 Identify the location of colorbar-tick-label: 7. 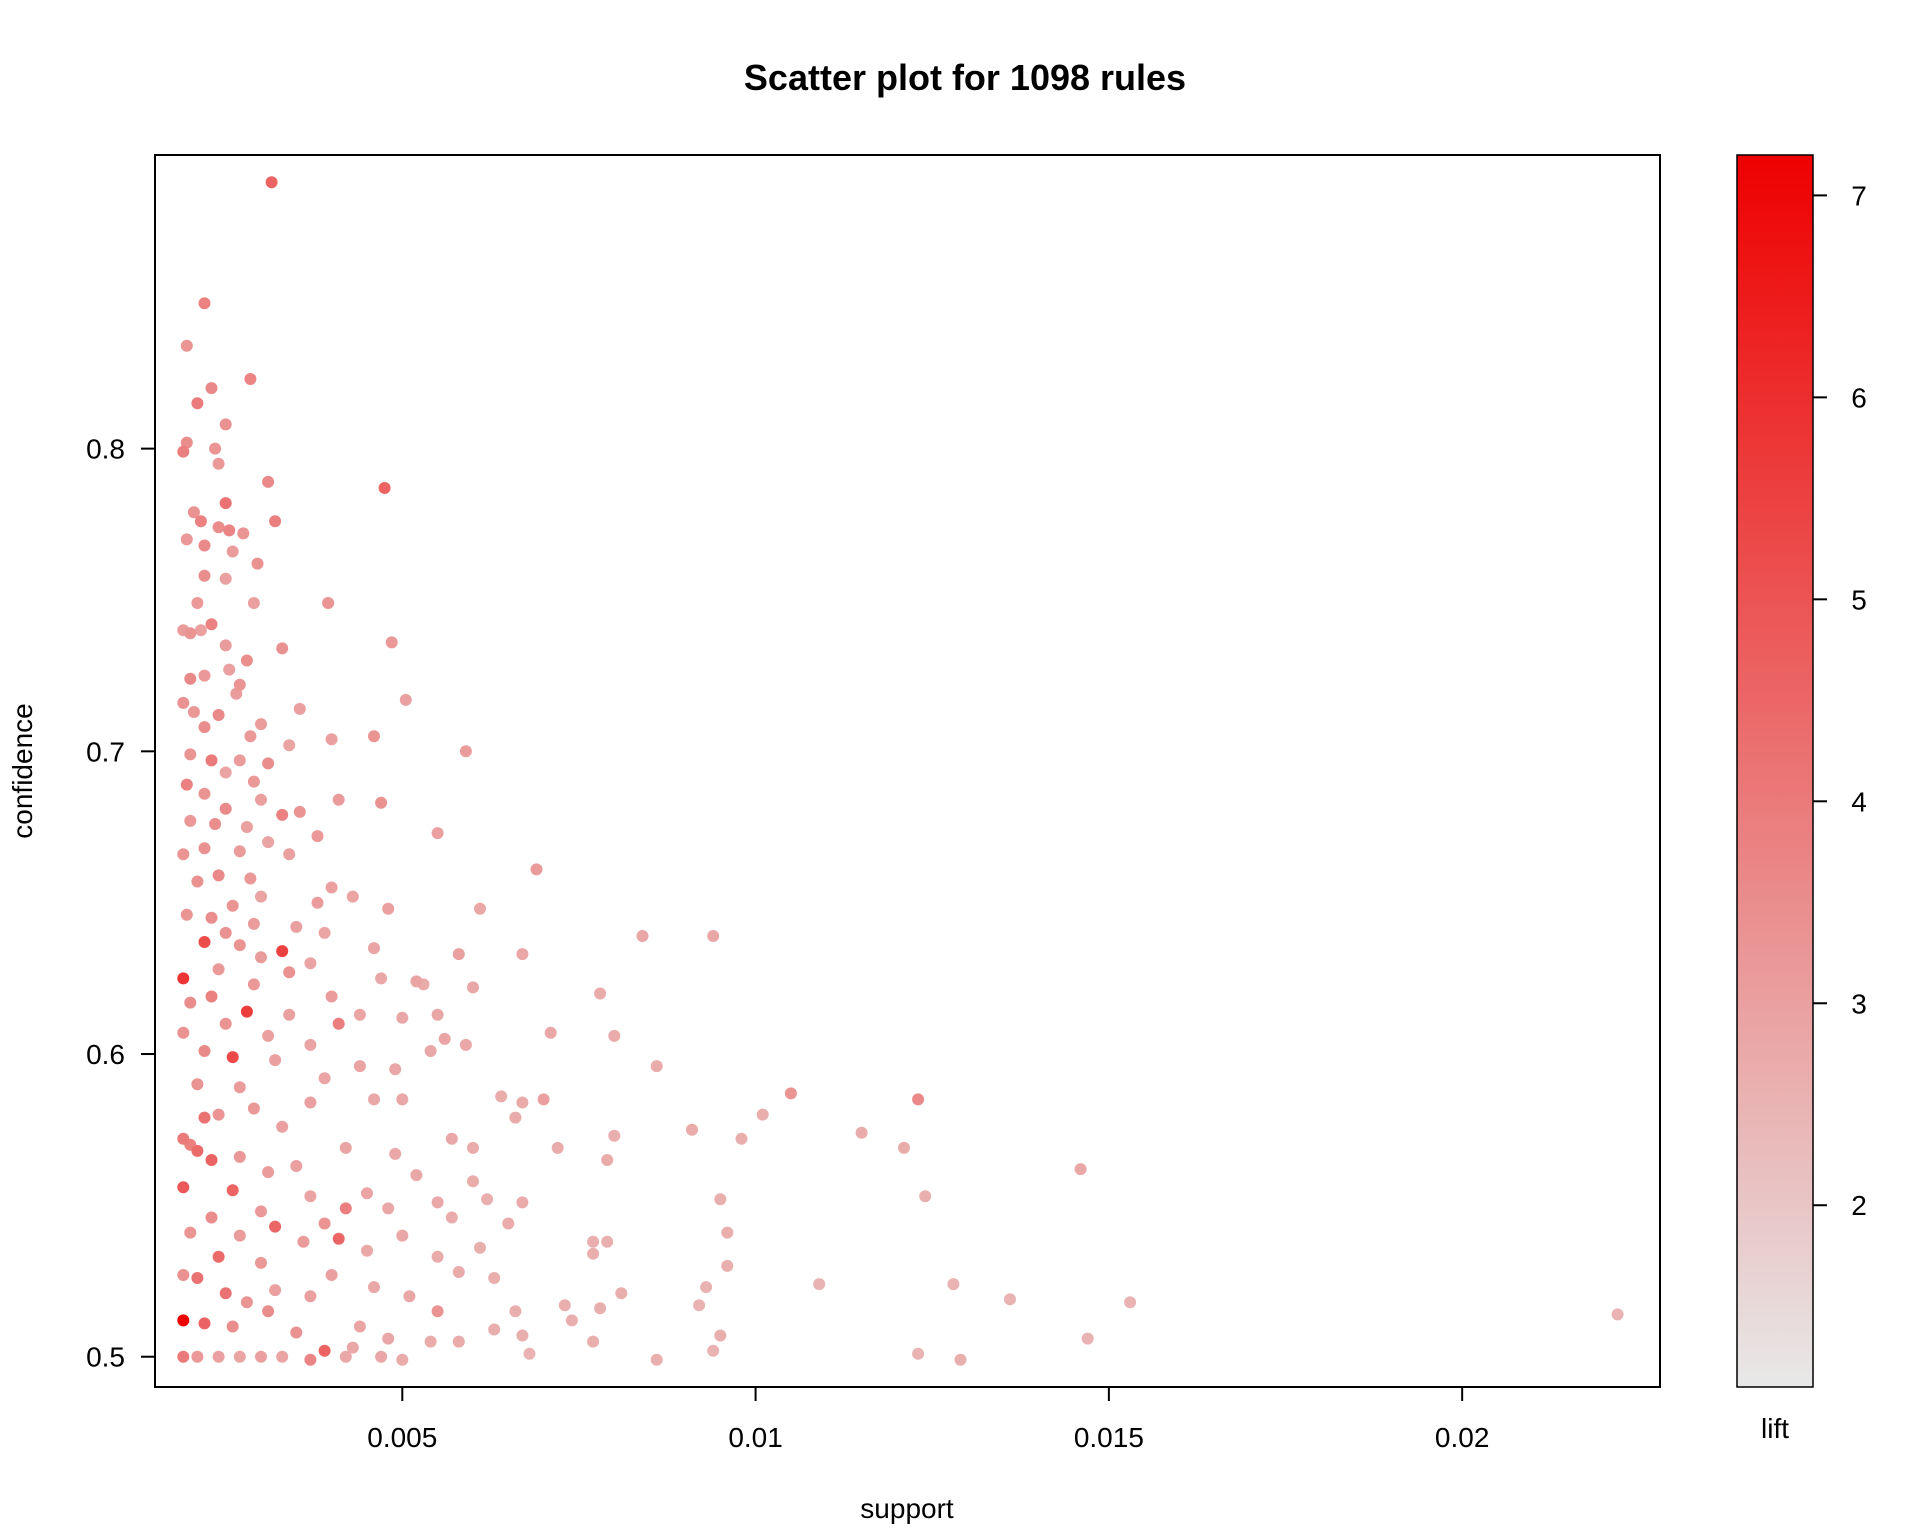
(1859, 195).